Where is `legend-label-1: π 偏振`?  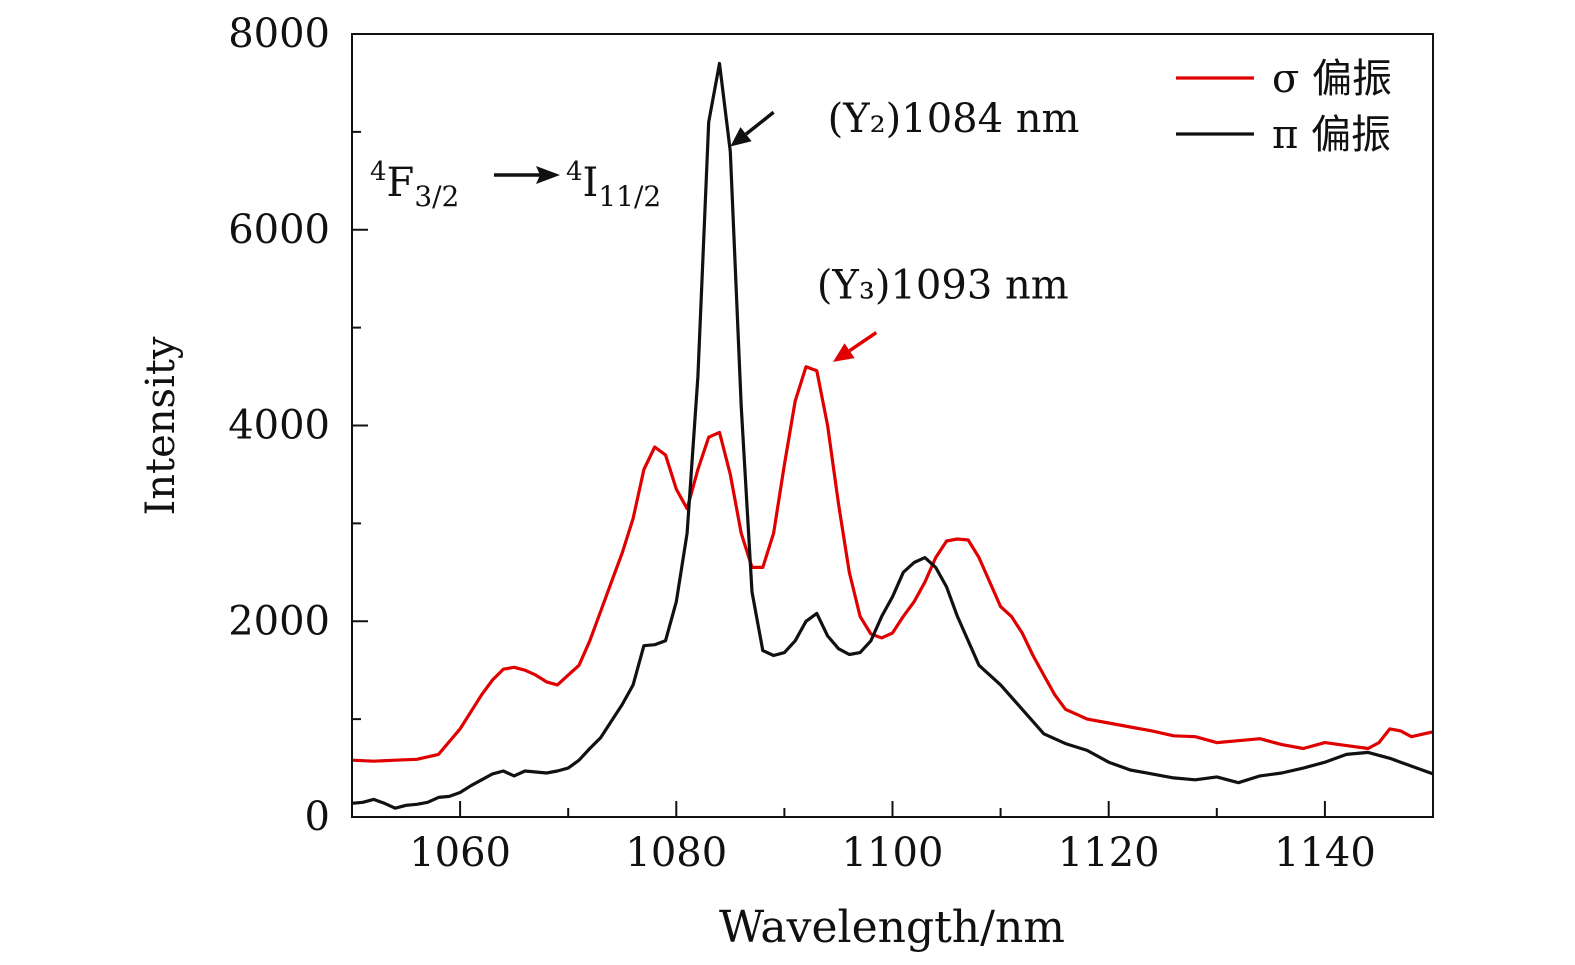
legend-label-1: π 偏振 is located at coordinates (1331, 135).